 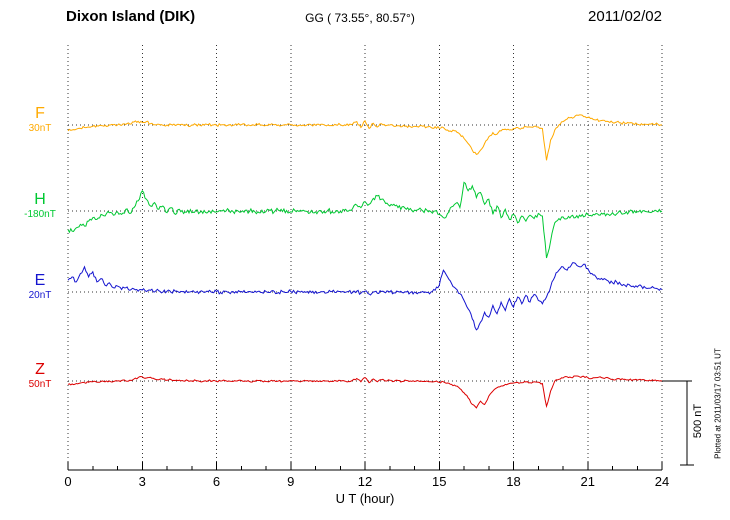 I want to click on series-label-h: H -180nT, so click(x=40, y=206).